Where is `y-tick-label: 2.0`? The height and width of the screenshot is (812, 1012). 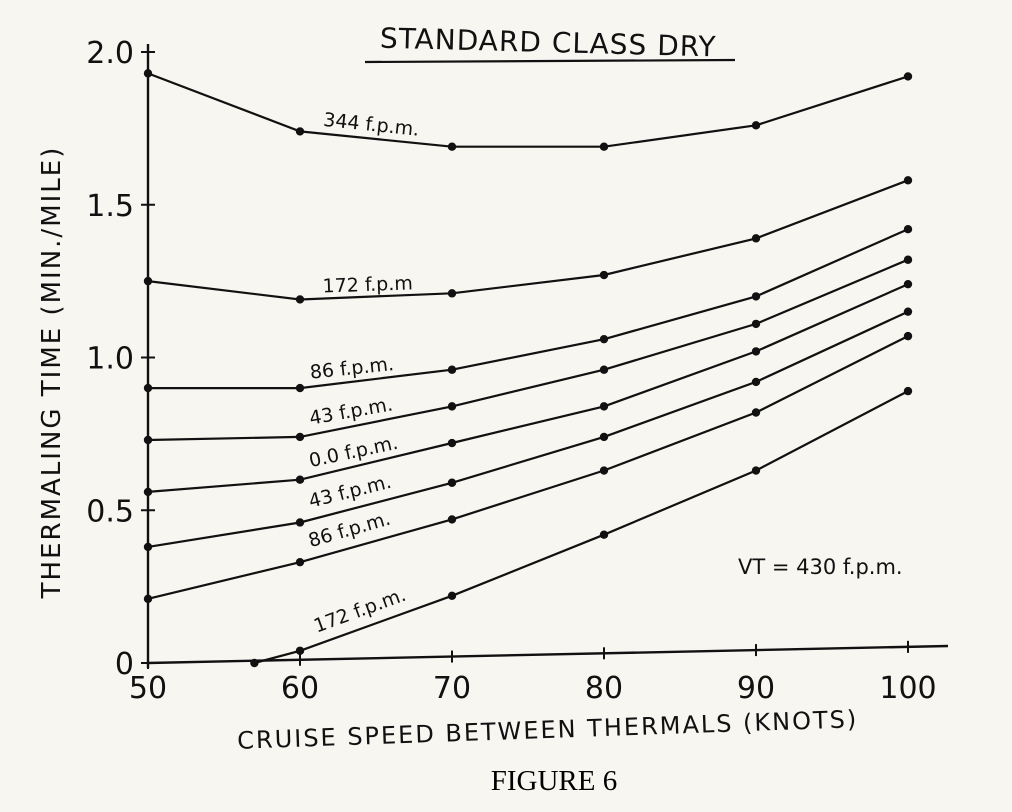 y-tick-label: 2.0 is located at coordinates (110, 53).